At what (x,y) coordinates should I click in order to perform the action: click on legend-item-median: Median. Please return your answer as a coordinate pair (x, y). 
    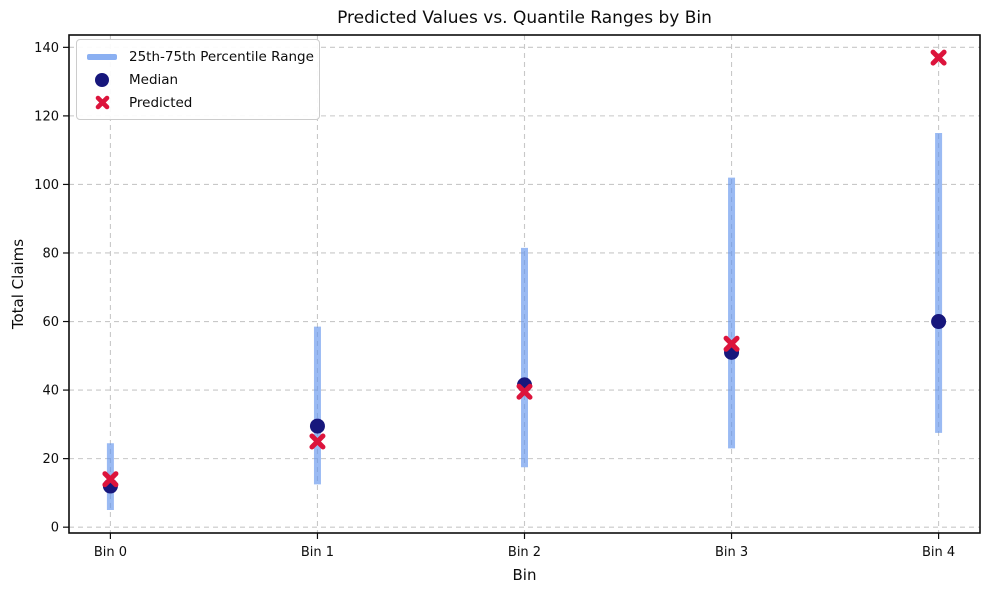
    Looking at the image, I should click on (196, 79).